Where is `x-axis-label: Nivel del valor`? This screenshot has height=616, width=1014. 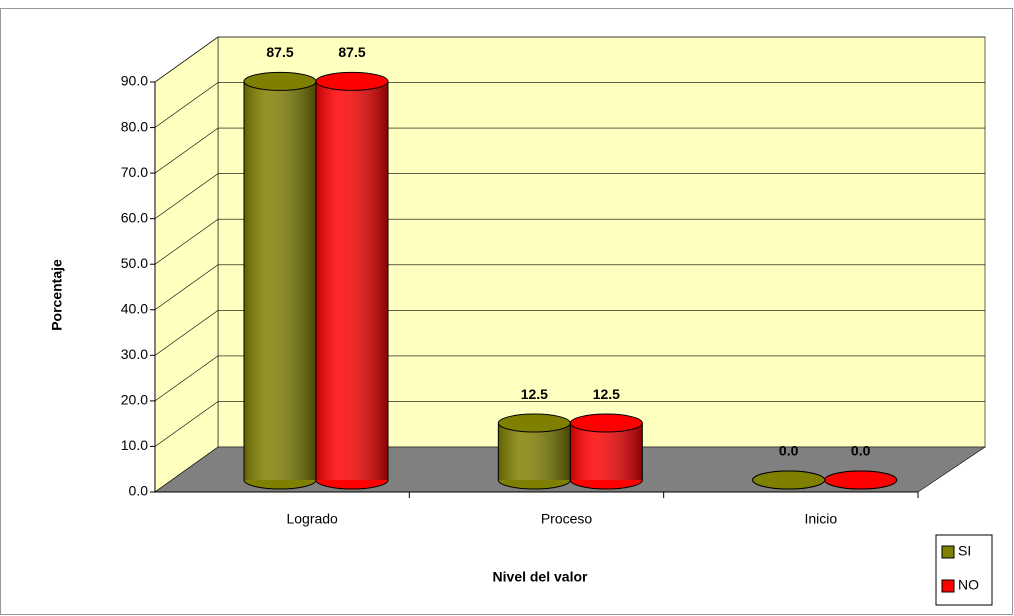 x-axis-label: Nivel del valor is located at coordinates (540, 577).